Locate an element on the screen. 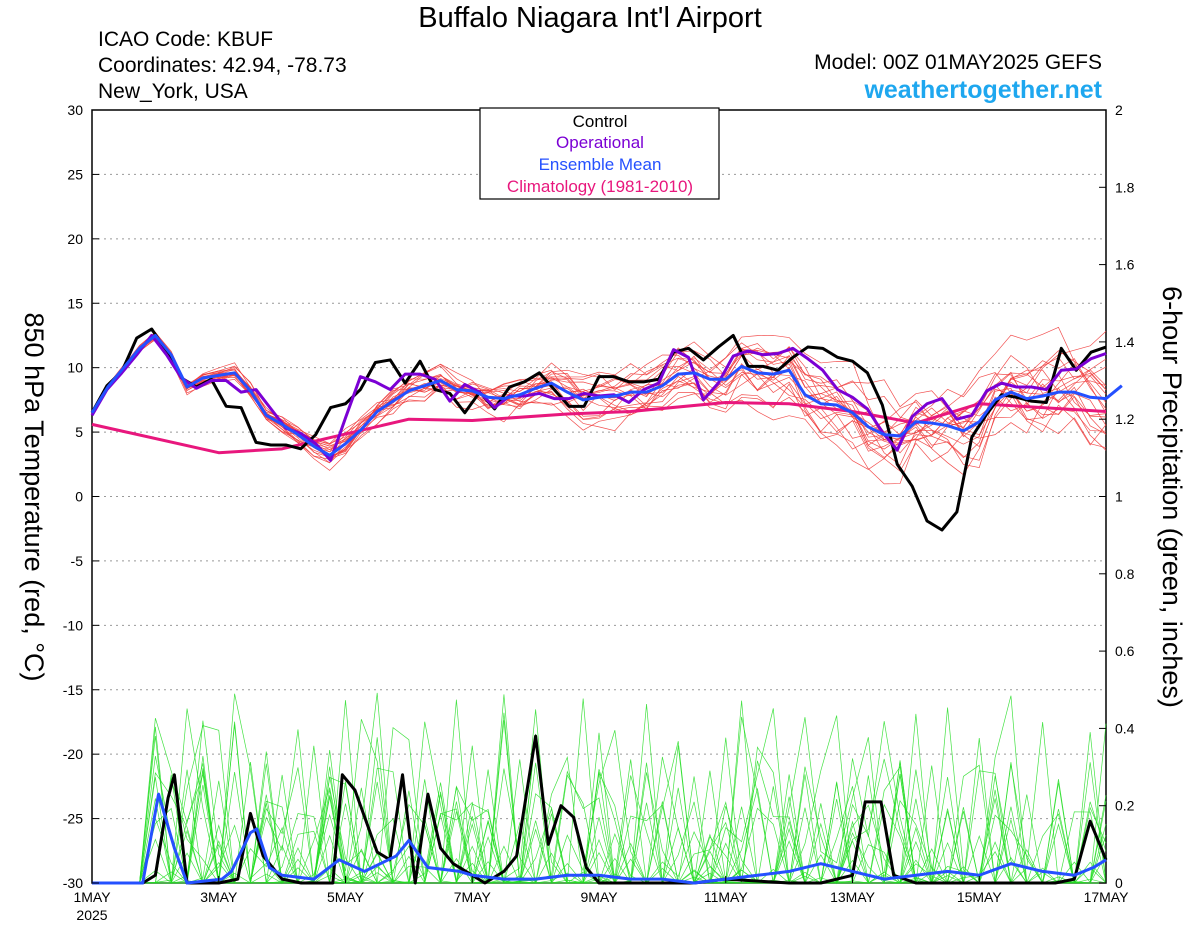 The height and width of the screenshot is (927, 1200). left-tick-label: -20 is located at coordinates (73, 754).